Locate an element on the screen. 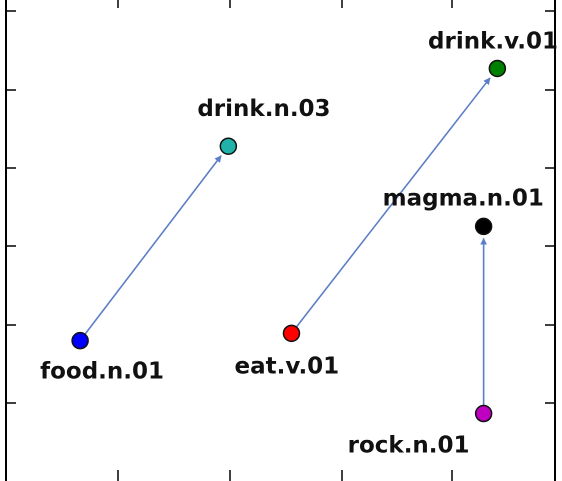 Image resolution: width=562 pixels, height=481 pixels. label-drink-v-01: drink.v.01 is located at coordinates (493, 41).